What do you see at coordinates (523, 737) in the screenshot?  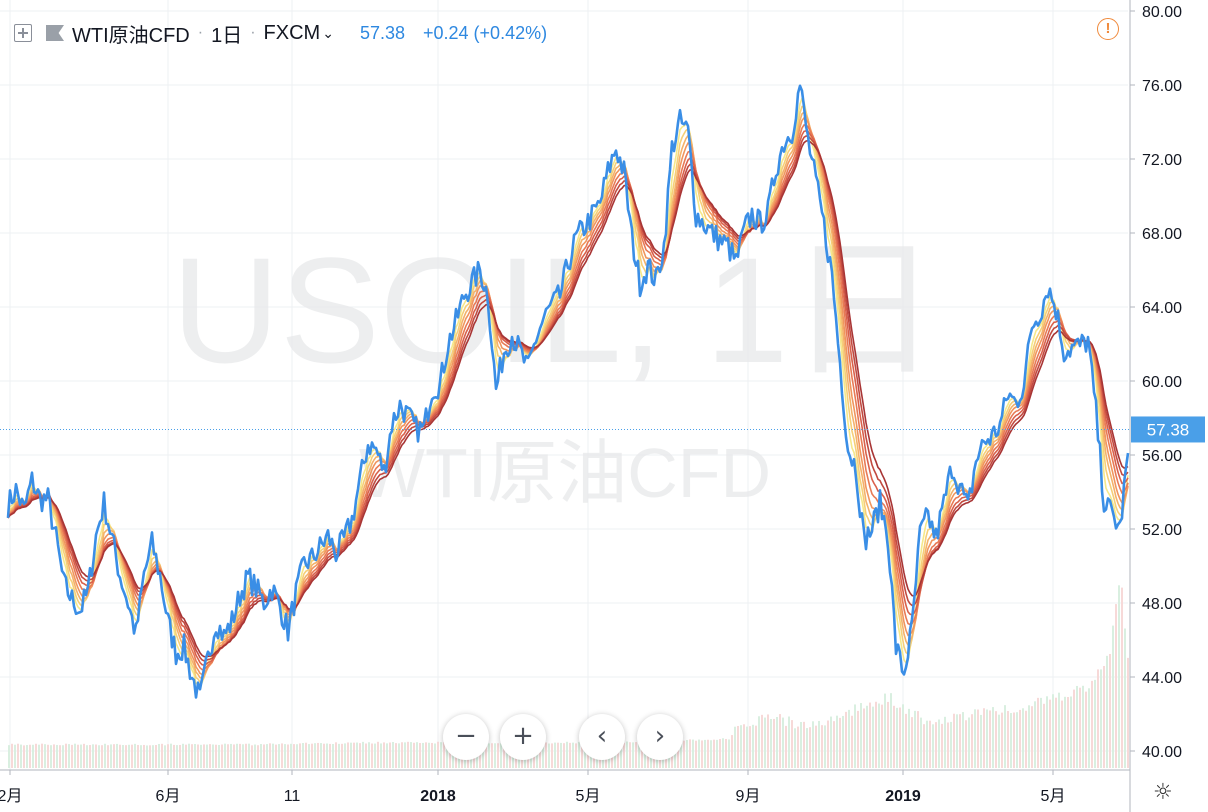 I see `zoom-in-button: +` at bounding box center [523, 737].